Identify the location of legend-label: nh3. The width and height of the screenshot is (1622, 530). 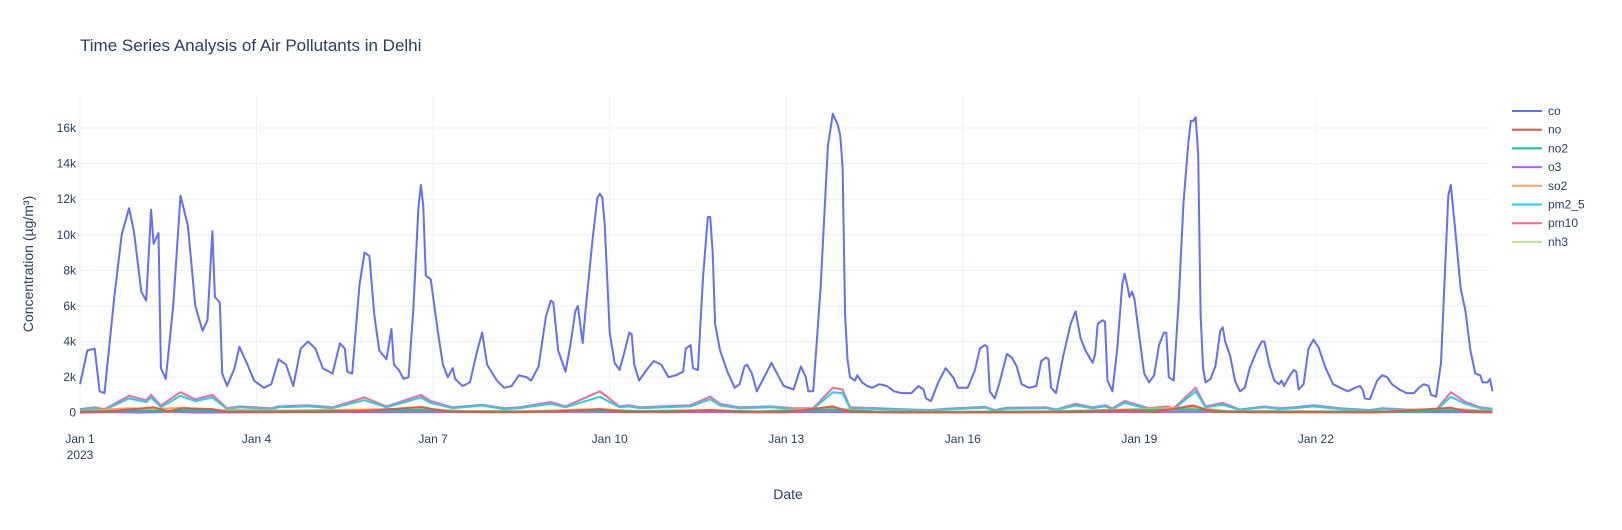
(1558, 242).